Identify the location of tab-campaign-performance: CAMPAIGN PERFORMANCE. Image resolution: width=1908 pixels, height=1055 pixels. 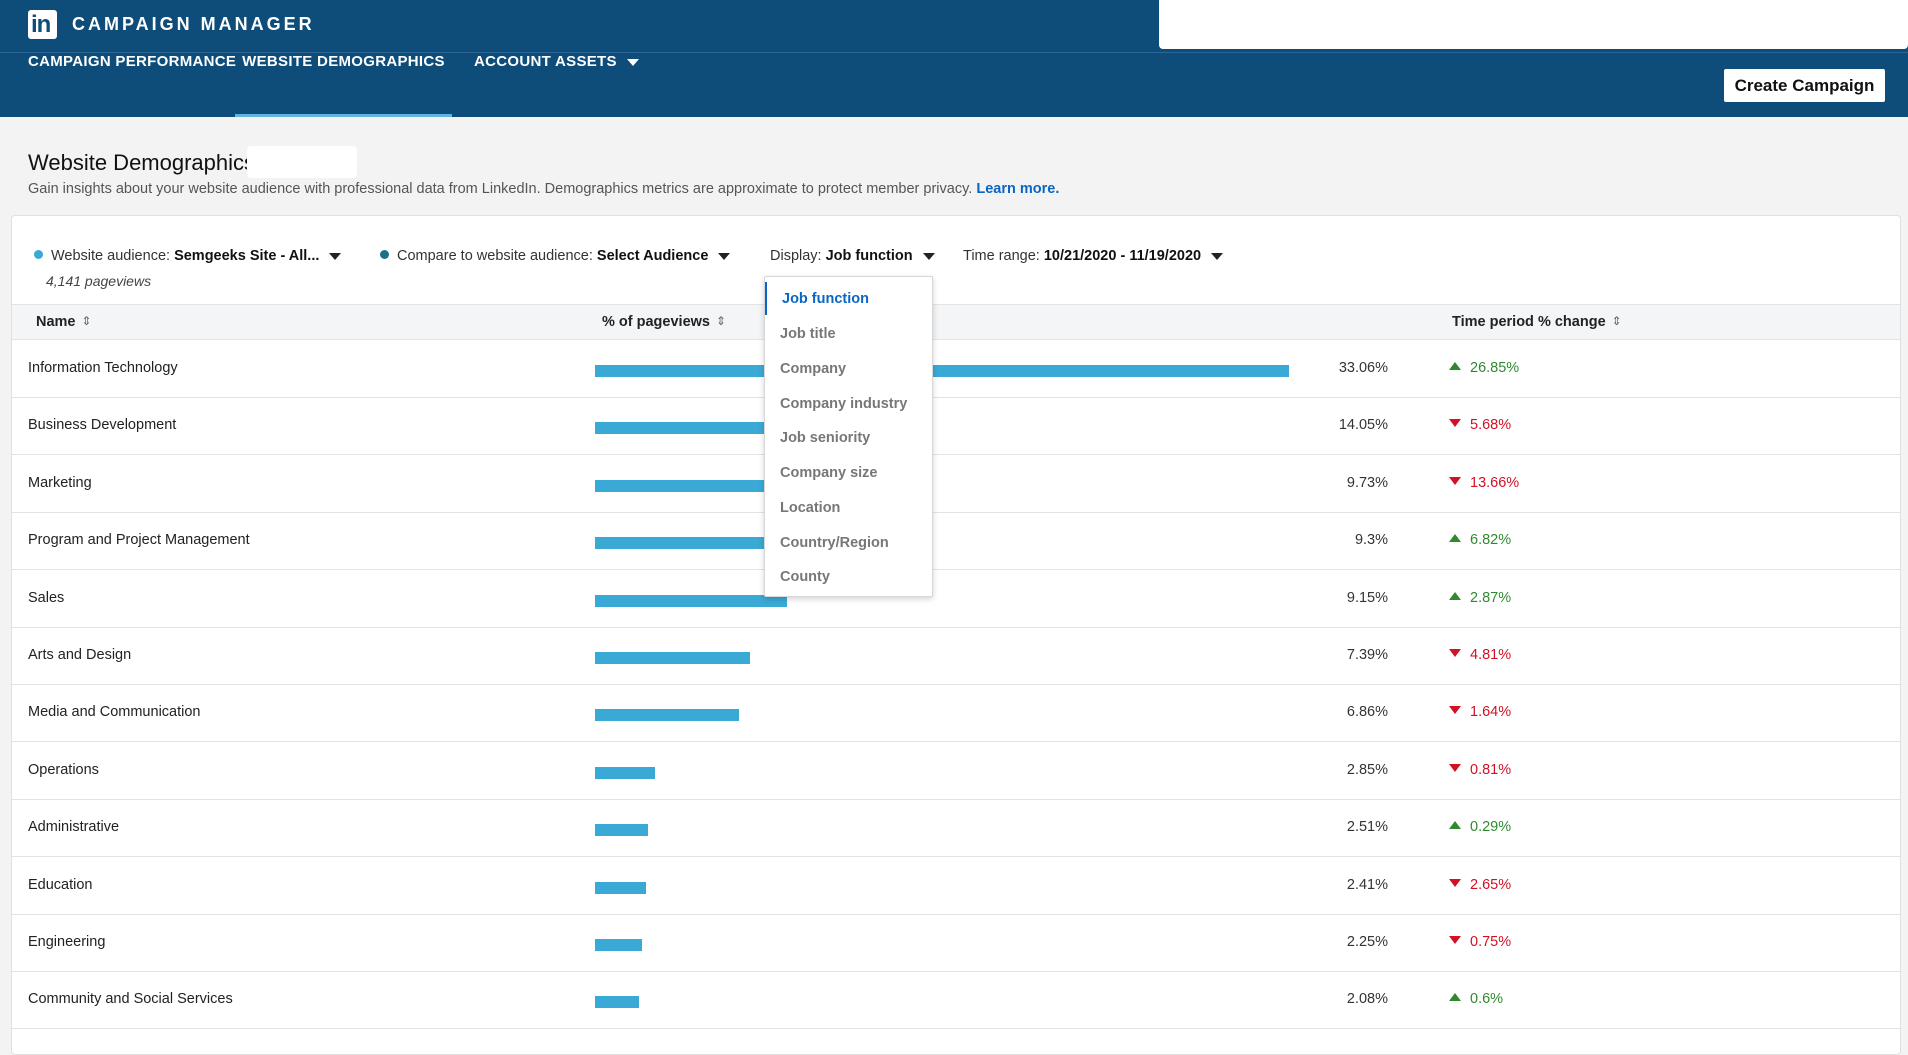
(132, 61).